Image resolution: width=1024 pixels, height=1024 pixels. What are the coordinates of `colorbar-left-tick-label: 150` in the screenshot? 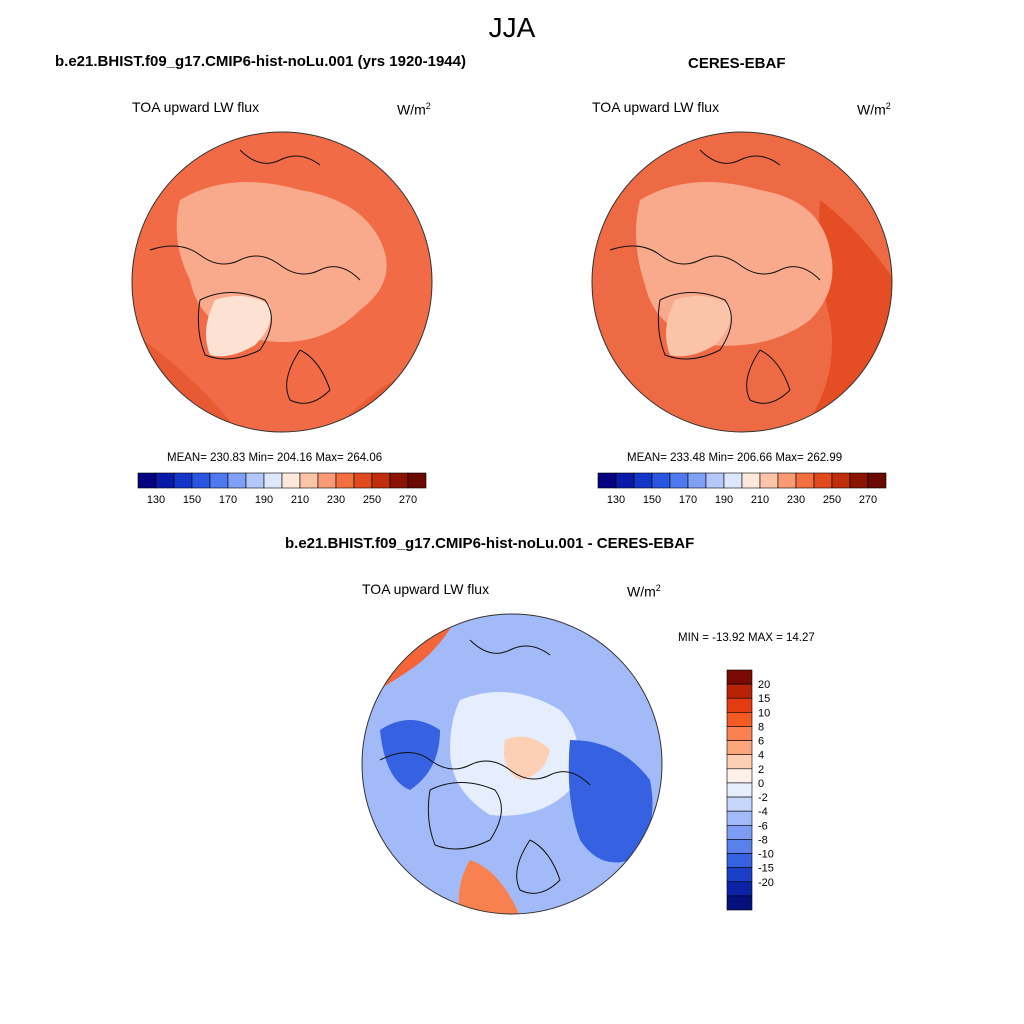 It's located at (192, 500).